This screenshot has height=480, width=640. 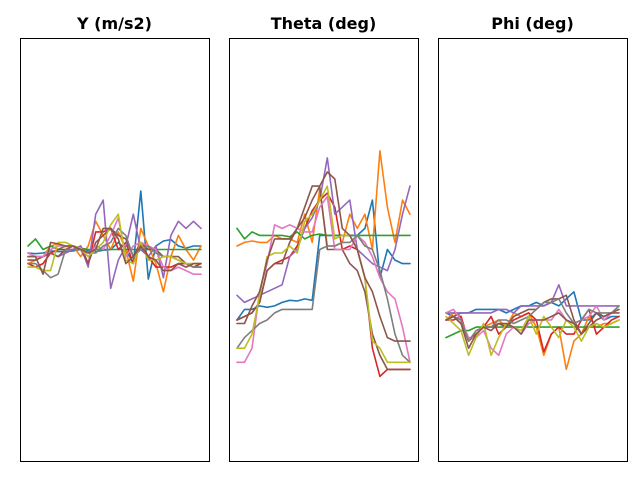 What do you see at coordinates (114, 23) in the screenshot?
I see `subplot-title: Y (m/s2)` at bounding box center [114, 23].